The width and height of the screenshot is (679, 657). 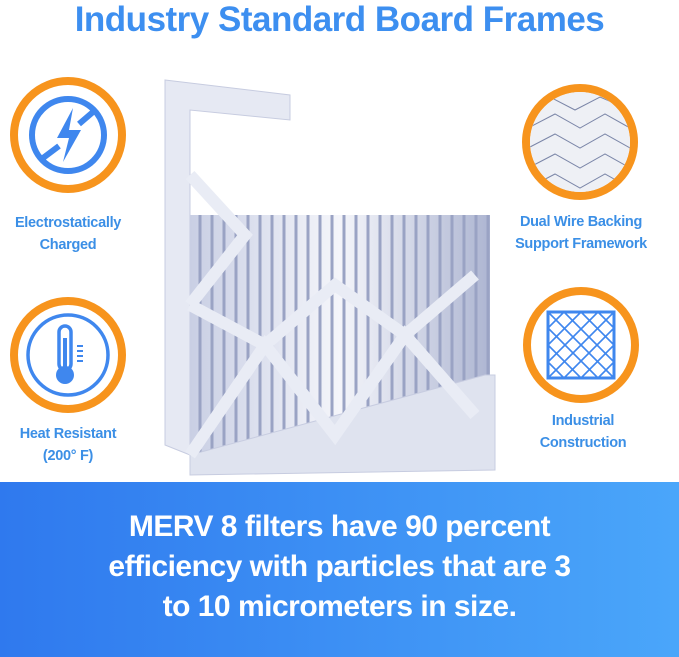 I want to click on thermometer-icon, so click(x=68, y=355).